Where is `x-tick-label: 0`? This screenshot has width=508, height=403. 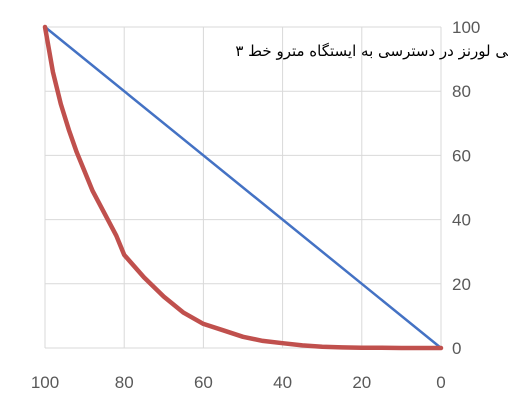
x-tick-label: 0 is located at coordinates (440, 382).